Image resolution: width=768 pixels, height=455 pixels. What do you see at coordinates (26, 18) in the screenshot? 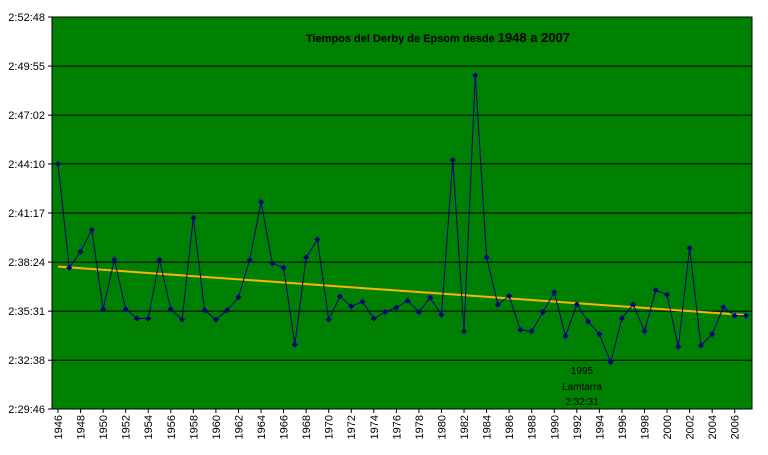
I see `y-tick-label: 2:52:48` at bounding box center [26, 18].